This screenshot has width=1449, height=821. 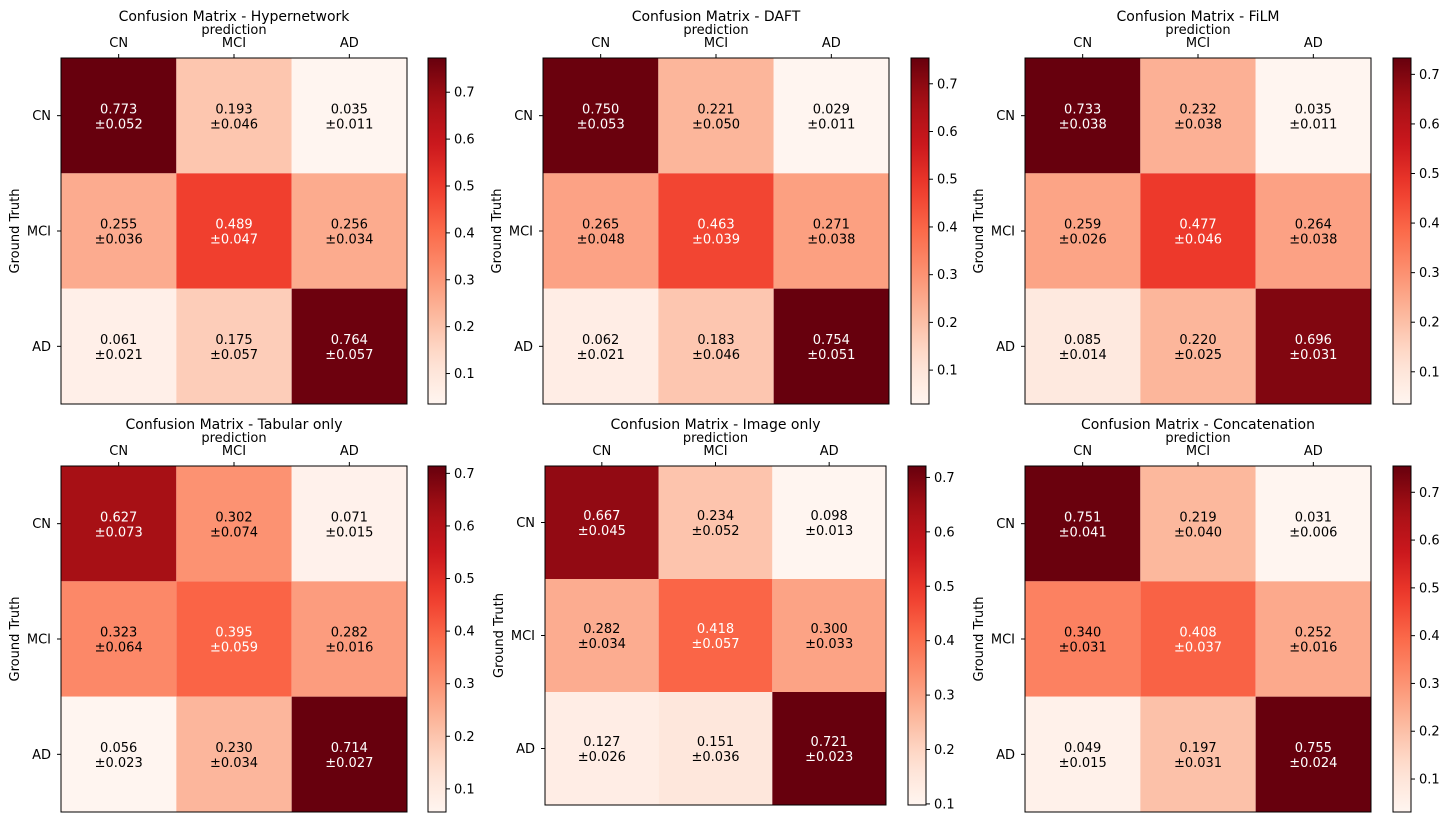 I want to click on cell-std-label: ±0.052, so click(x=119, y=124).